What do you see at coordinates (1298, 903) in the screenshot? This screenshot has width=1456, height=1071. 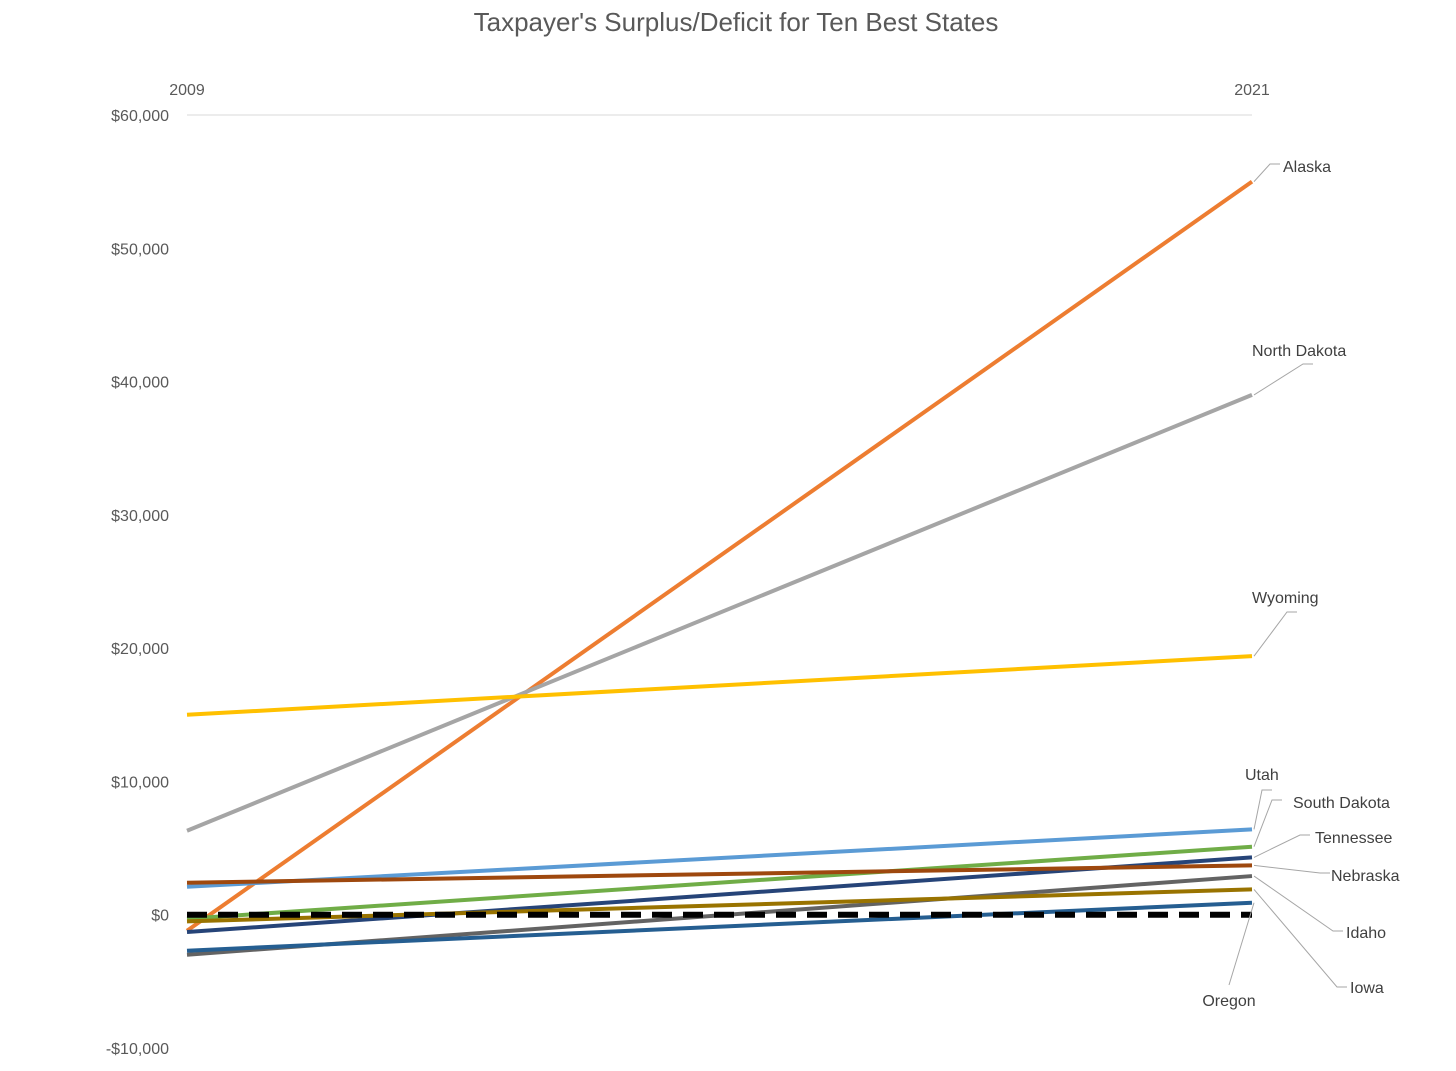 I see `leader-line-idaho` at bounding box center [1298, 903].